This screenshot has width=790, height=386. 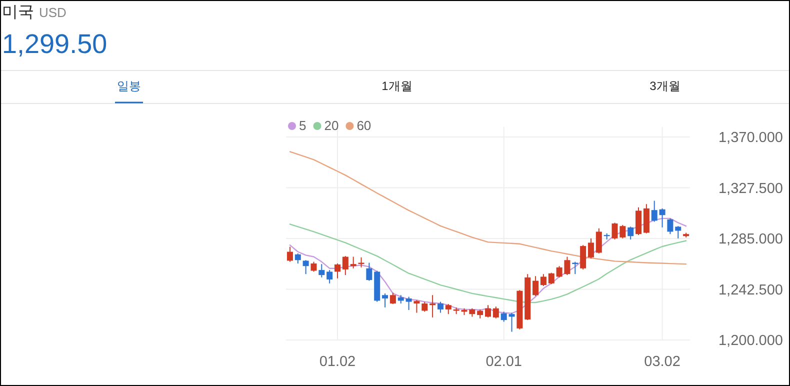 What do you see at coordinates (504, 362) in the screenshot?
I see `x-tick-label: 02.01` at bounding box center [504, 362].